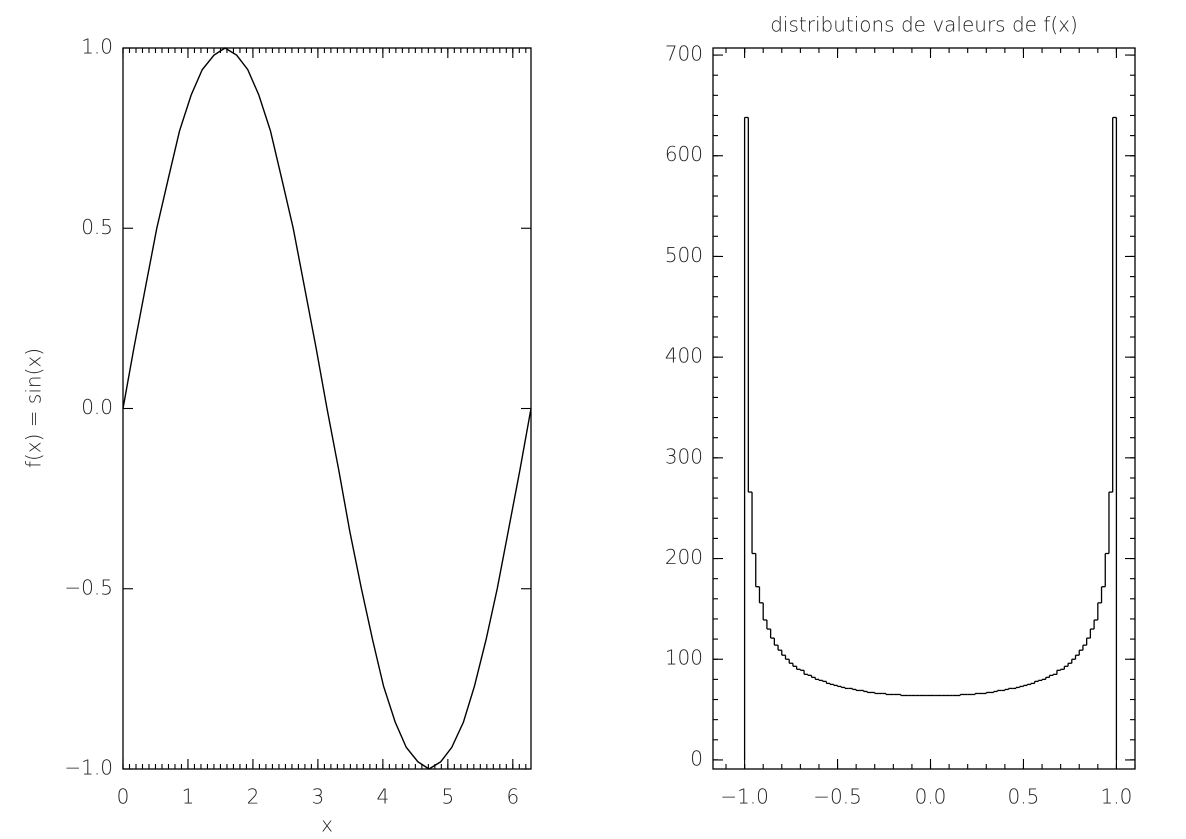  What do you see at coordinates (447, 797) in the screenshot?
I see `x-tick-label: 5` at bounding box center [447, 797].